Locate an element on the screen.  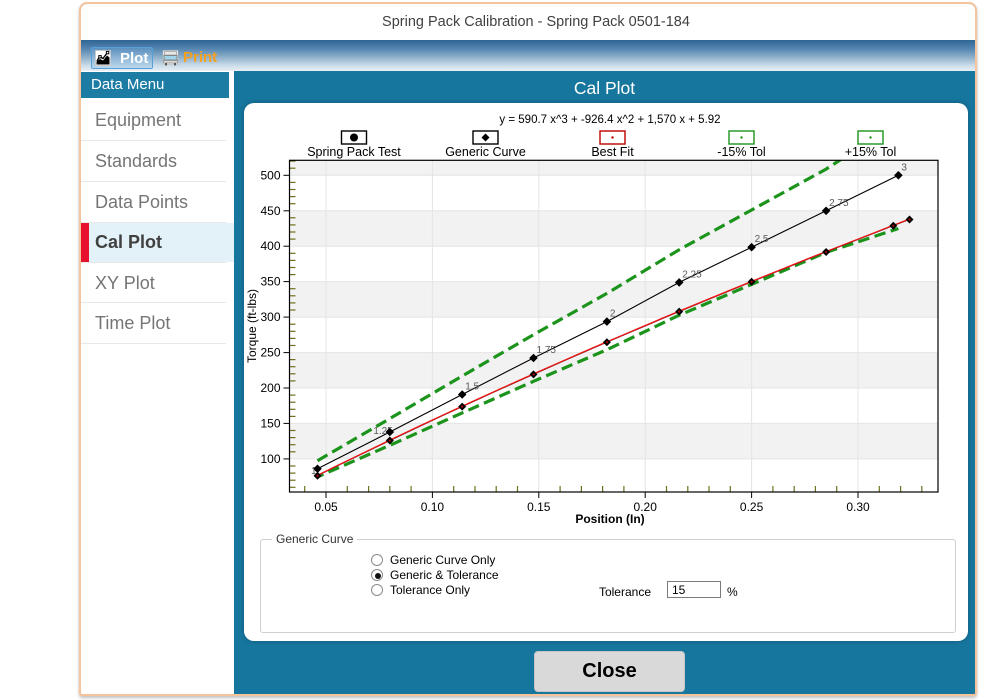
svg-text: Spring Pack Test is located at coordinates (354, 152).